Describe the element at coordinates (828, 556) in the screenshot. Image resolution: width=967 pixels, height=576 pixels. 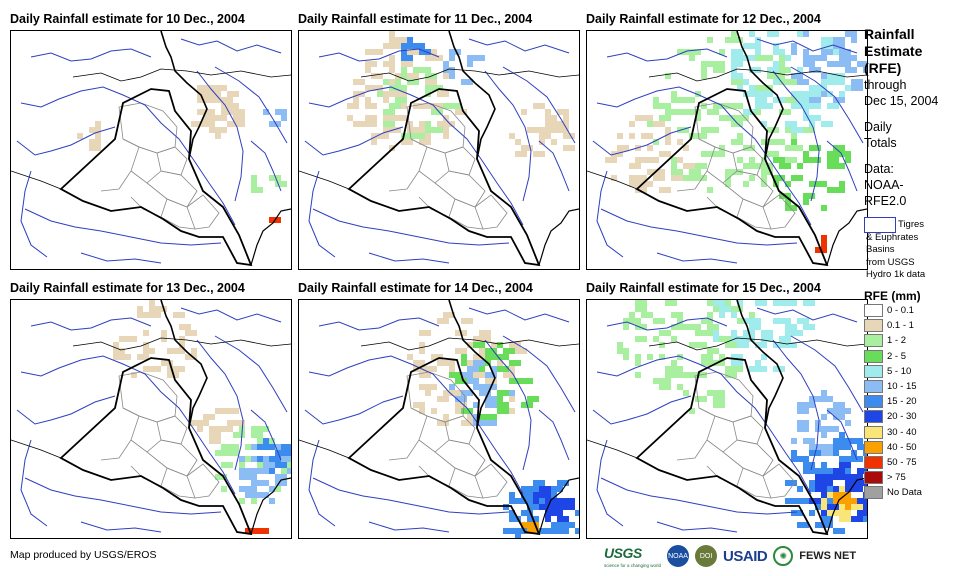
I see `fews-net-logo: FEWS NET` at that location.